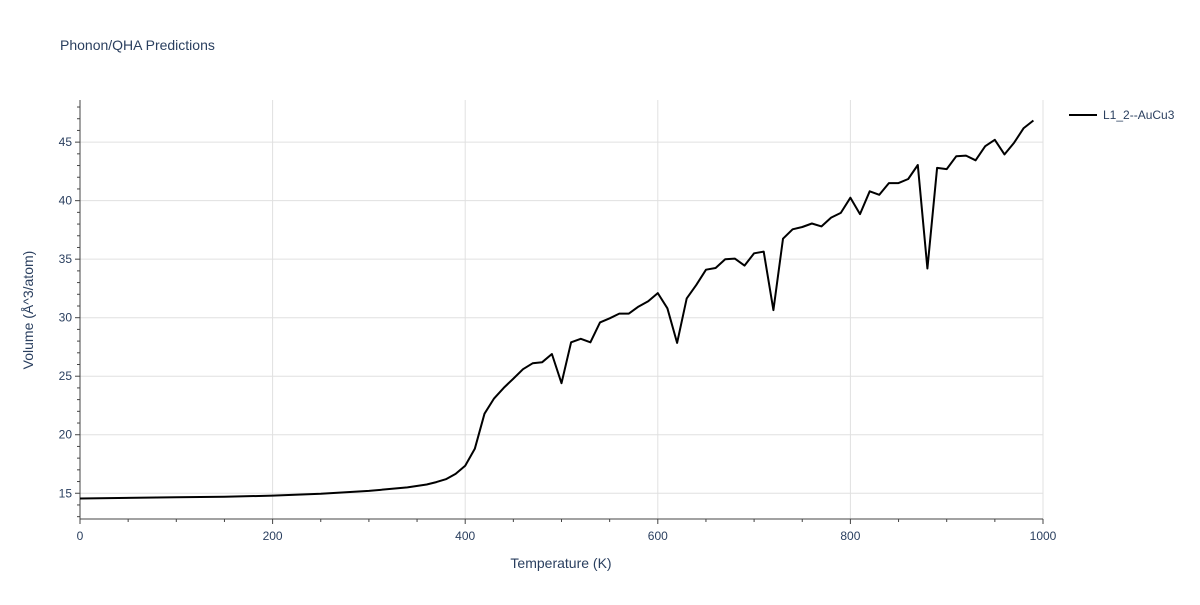 The width and height of the screenshot is (1200, 605). Describe the element at coordinates (66, 376) in the screenshot. I see `y-tick-label: 25` at that location.